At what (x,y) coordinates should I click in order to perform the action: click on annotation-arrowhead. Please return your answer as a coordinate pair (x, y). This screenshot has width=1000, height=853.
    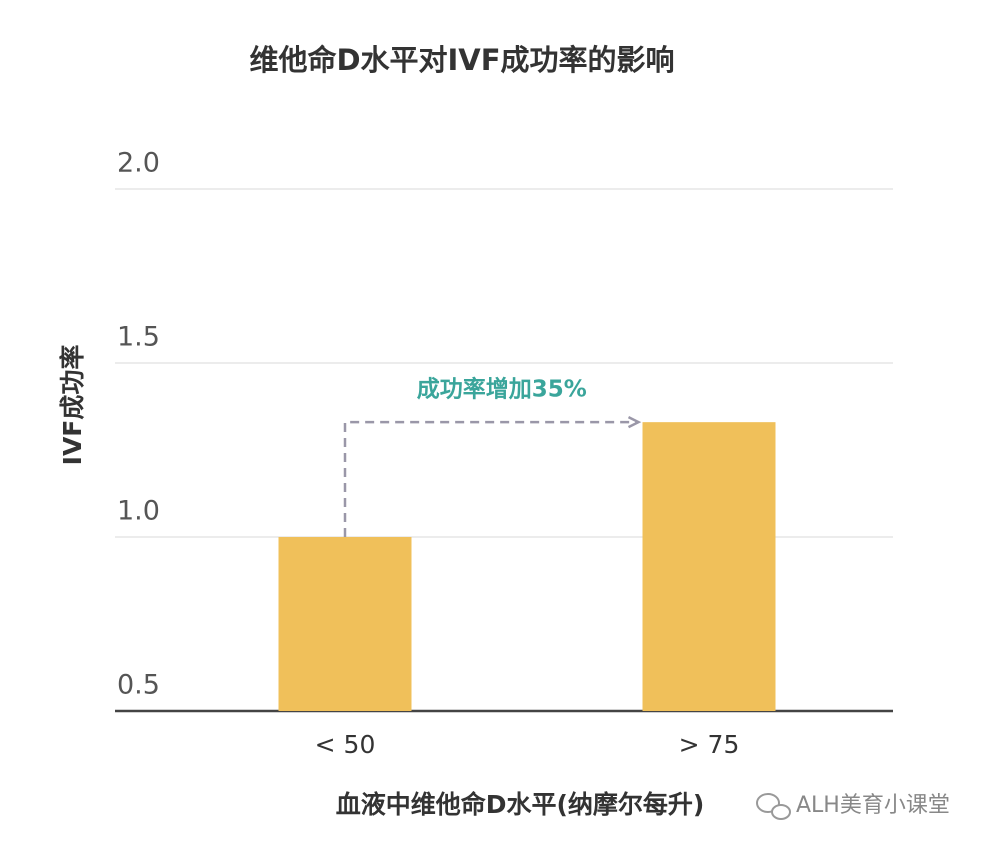
    Looking at the image, I should click on (634, 422).